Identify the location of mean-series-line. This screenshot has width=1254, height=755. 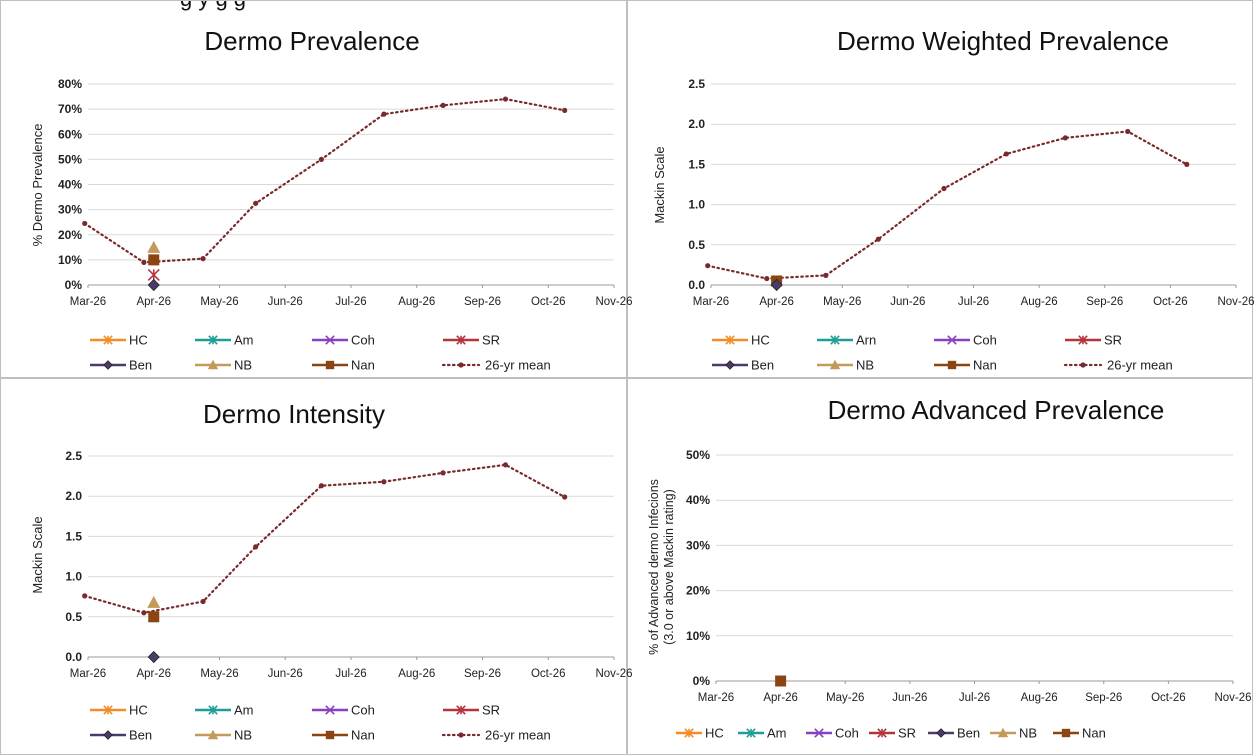
(324, 180).